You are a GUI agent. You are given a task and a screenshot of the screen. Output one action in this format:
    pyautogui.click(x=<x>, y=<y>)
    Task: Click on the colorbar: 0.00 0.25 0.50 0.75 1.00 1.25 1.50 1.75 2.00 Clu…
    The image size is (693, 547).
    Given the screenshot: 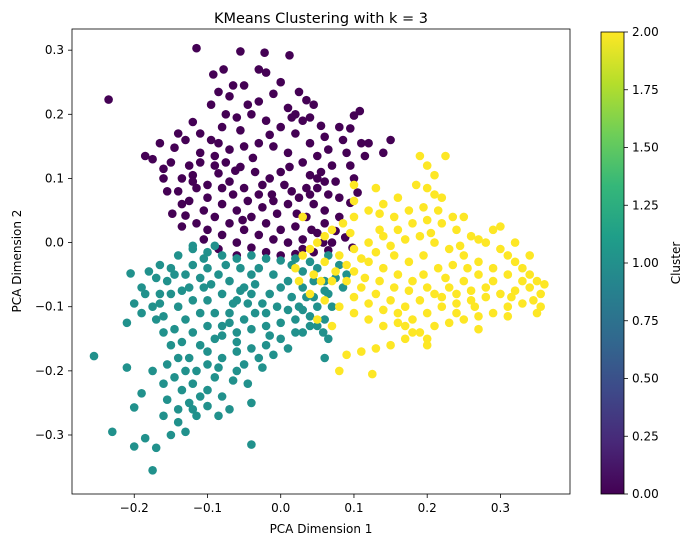 What is the action you would take?
    pyautogui.click(x=641, y=263)
    